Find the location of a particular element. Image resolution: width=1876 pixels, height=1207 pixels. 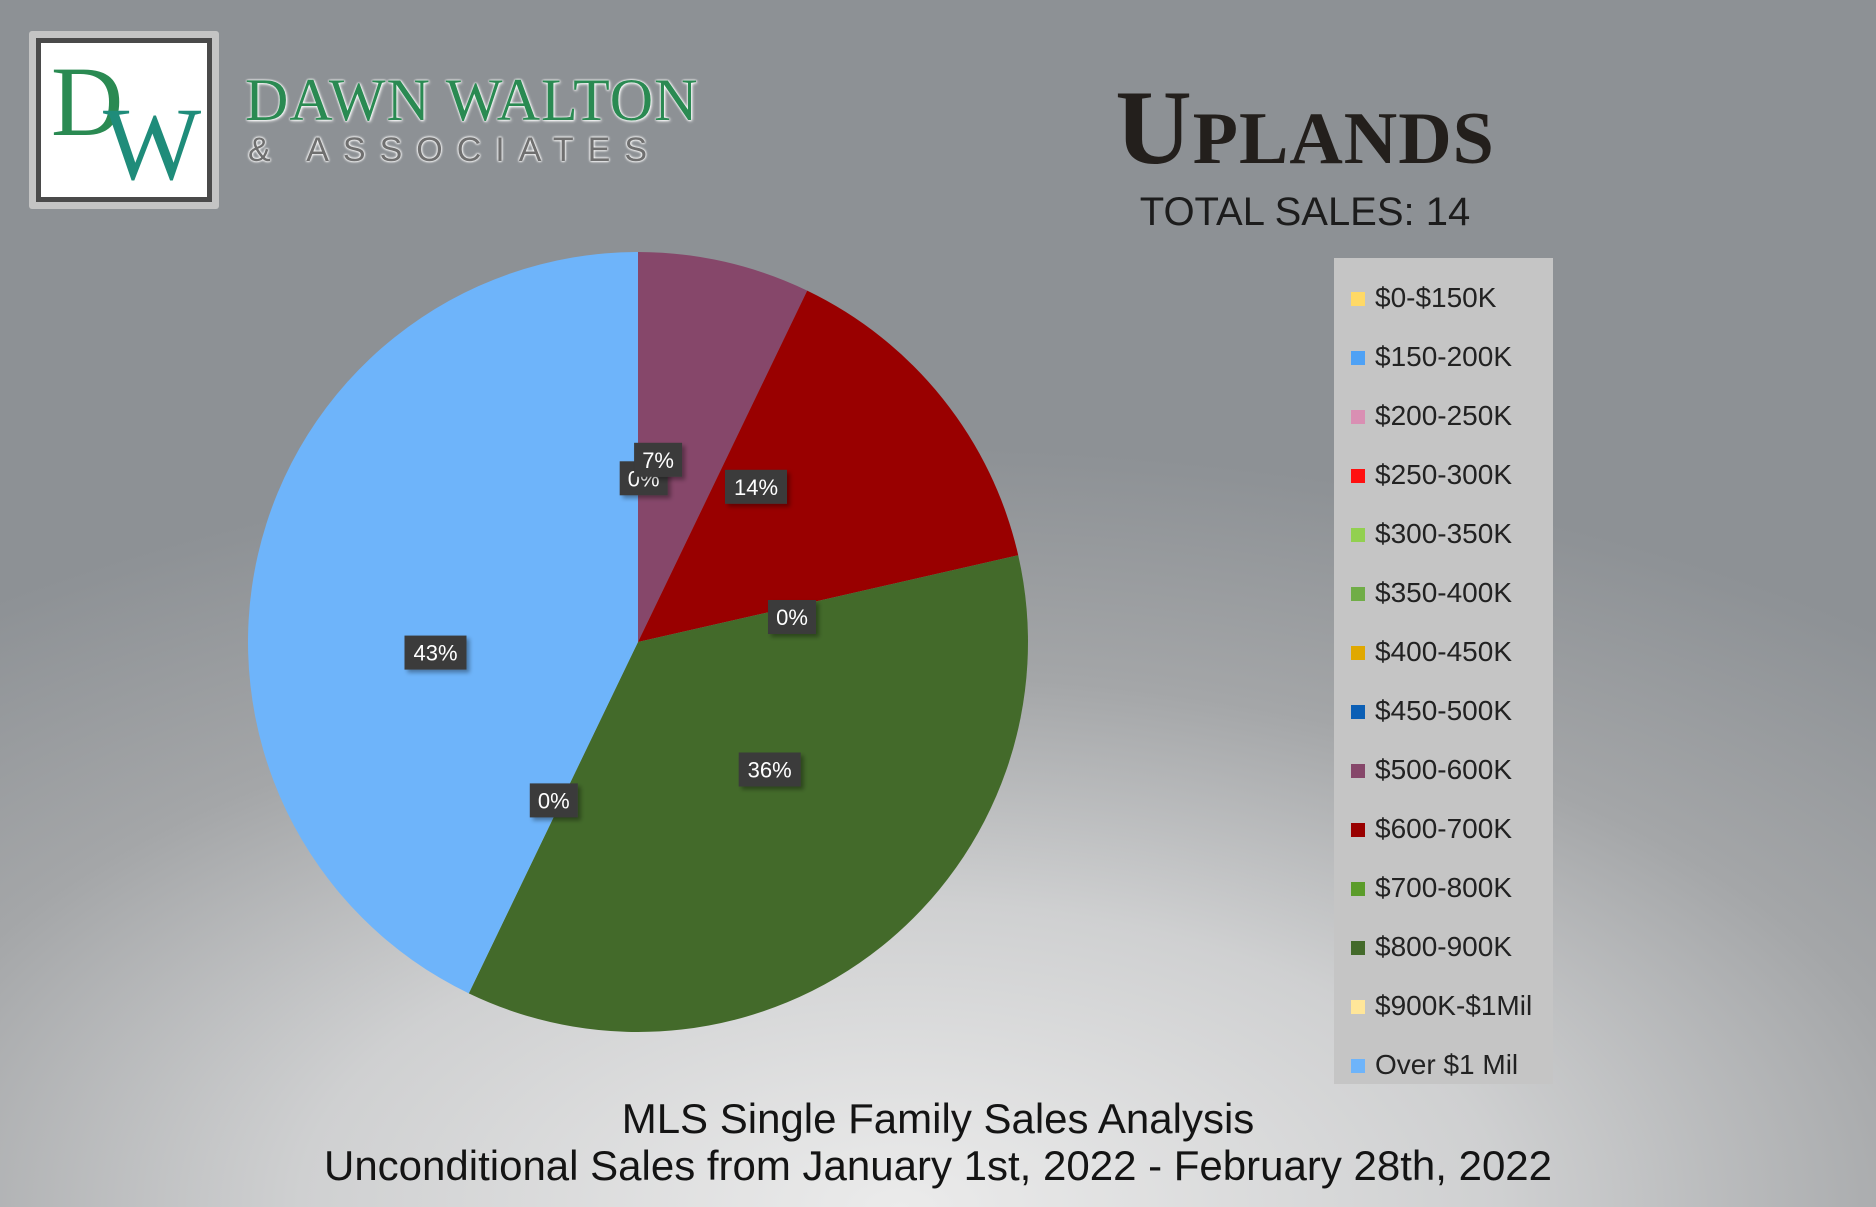

legend-label: $200-250K is located at coordinates (1444, 415).